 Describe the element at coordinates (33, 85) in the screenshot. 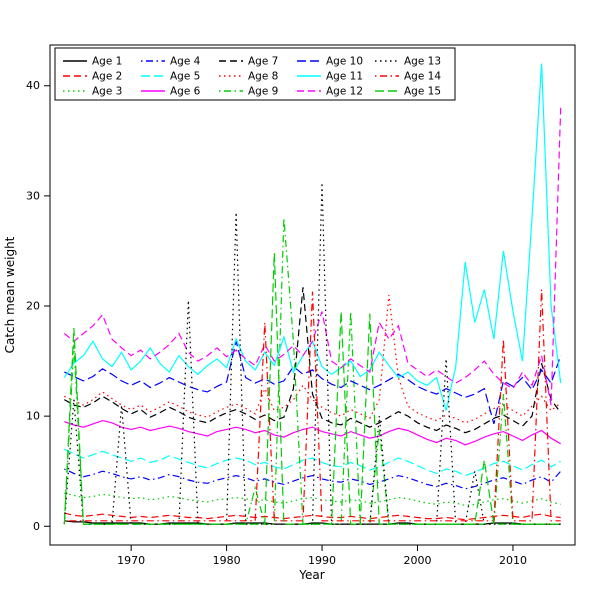

I see `y-tick-label: 40` at that location.